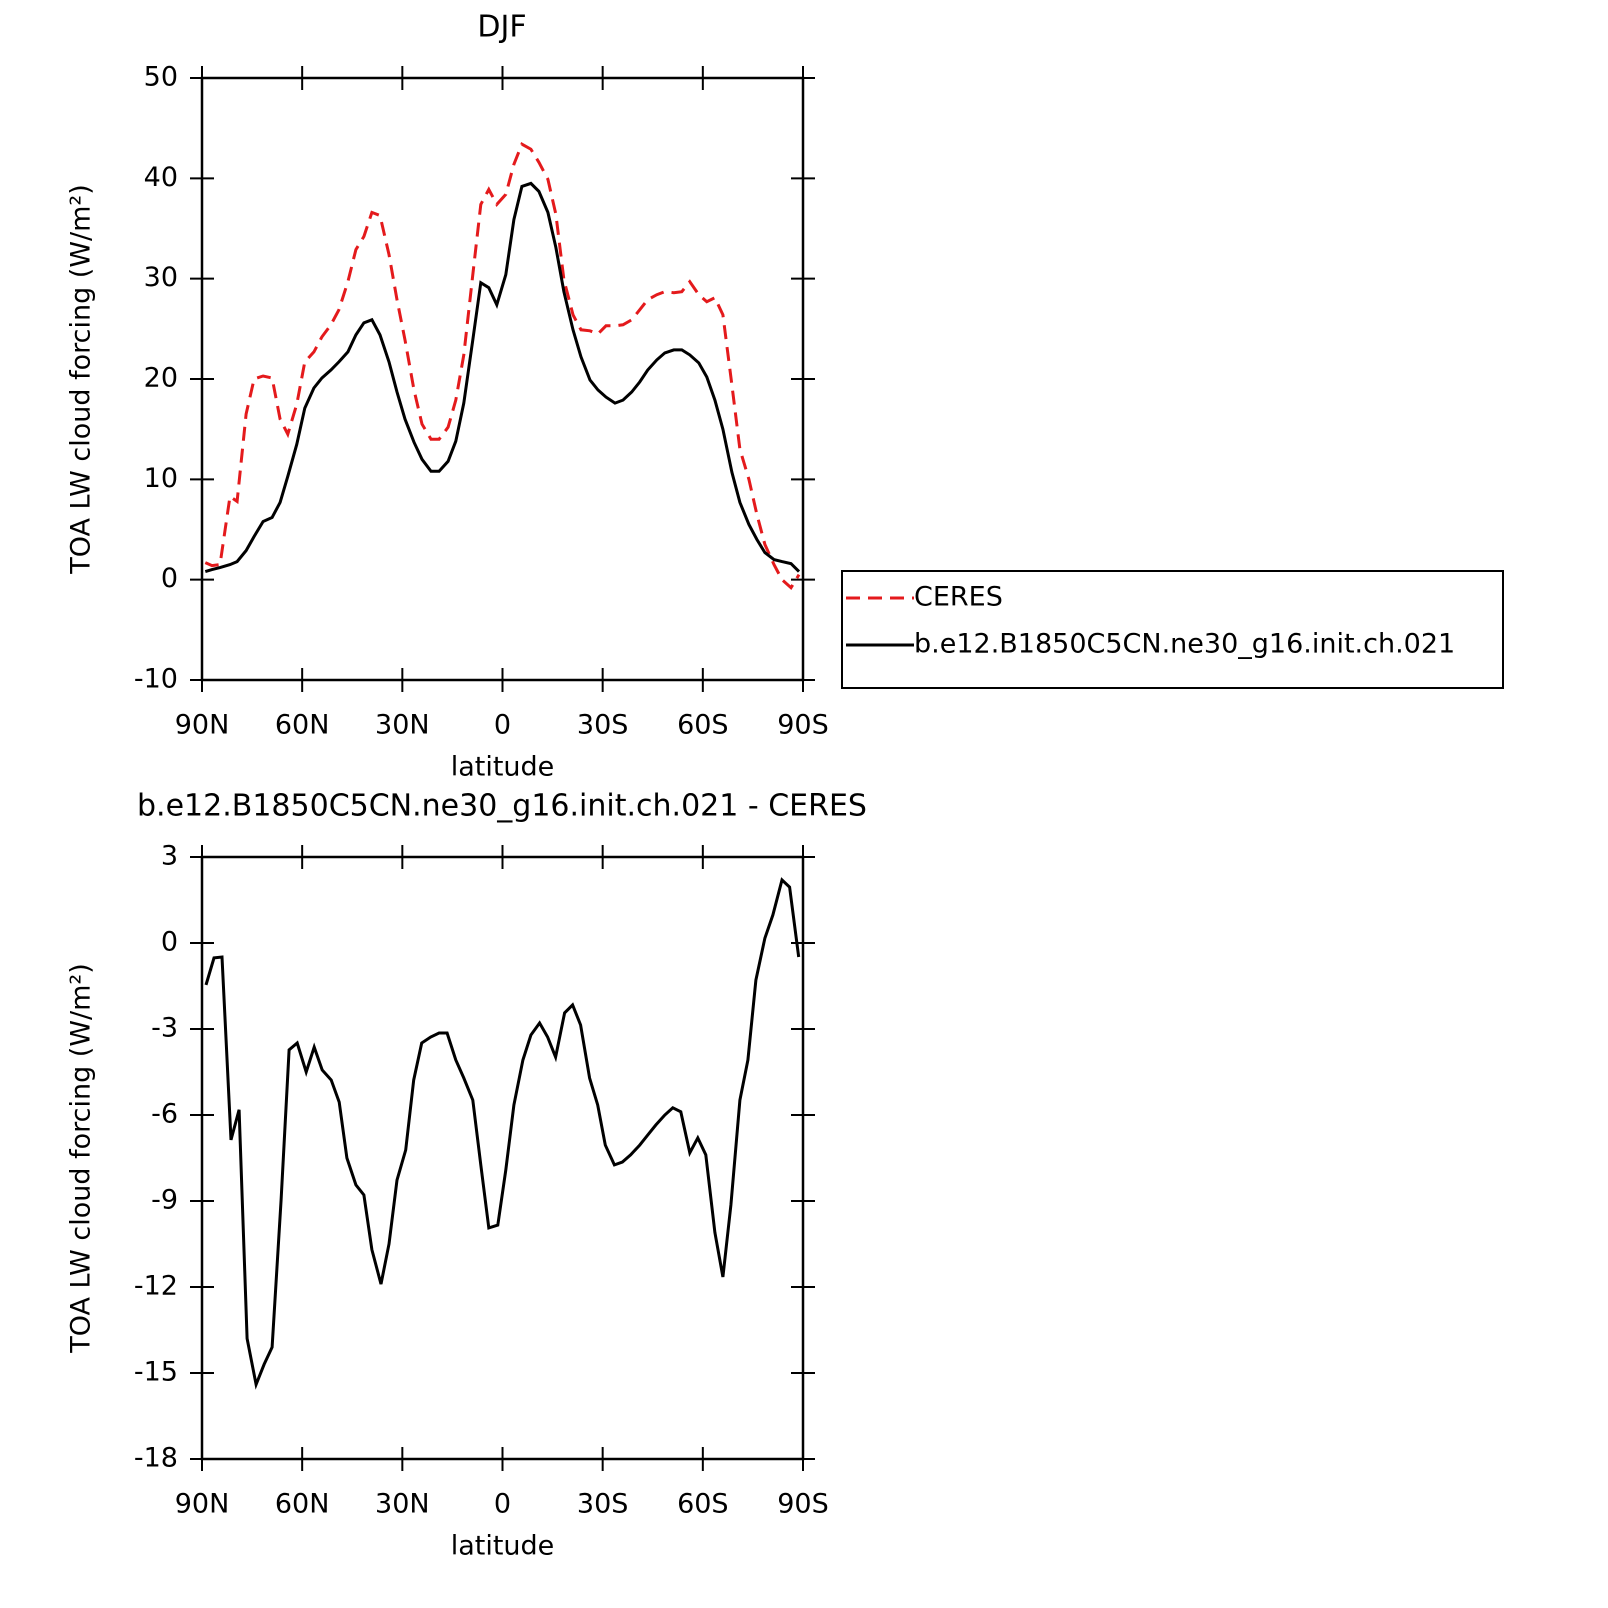 The height and width of the screenshot is (1608, 1608). I want to click on y-tick-label: -9, so click(164, 1200).